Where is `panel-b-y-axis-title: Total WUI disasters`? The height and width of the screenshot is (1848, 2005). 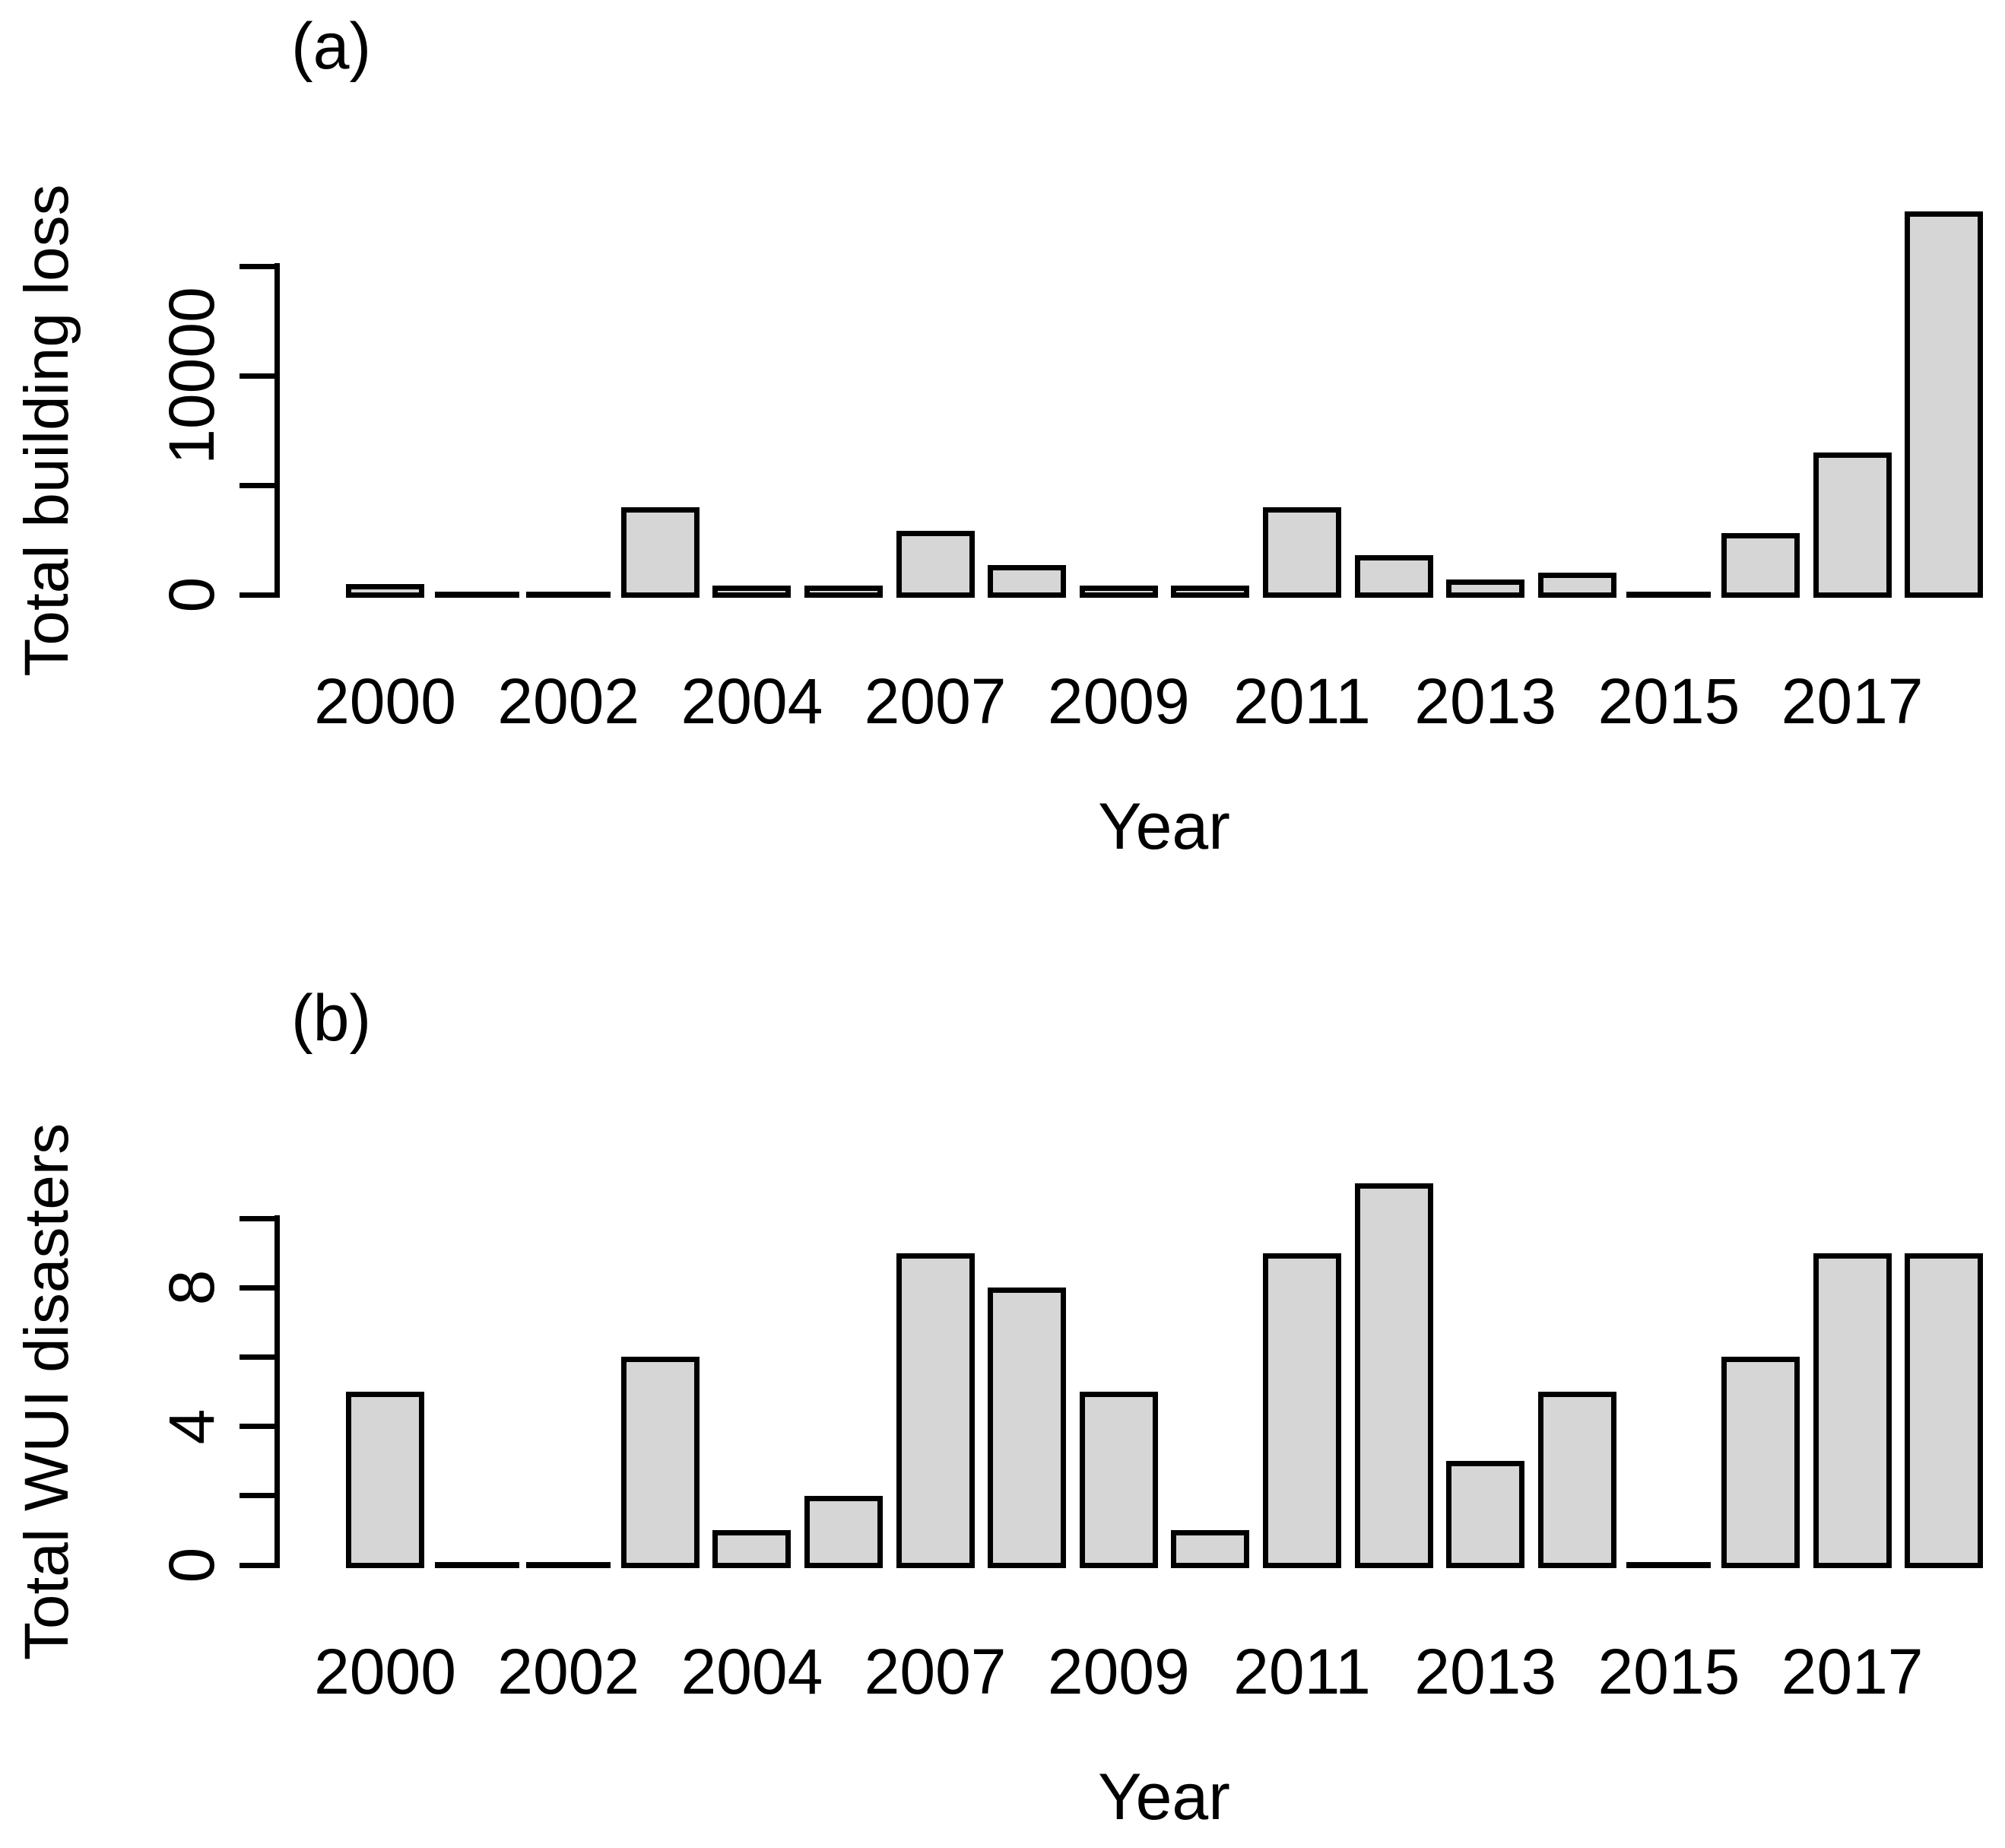
panel-b-y-axis-title: Total WUI disasters is located at coordinates (46, 1391).